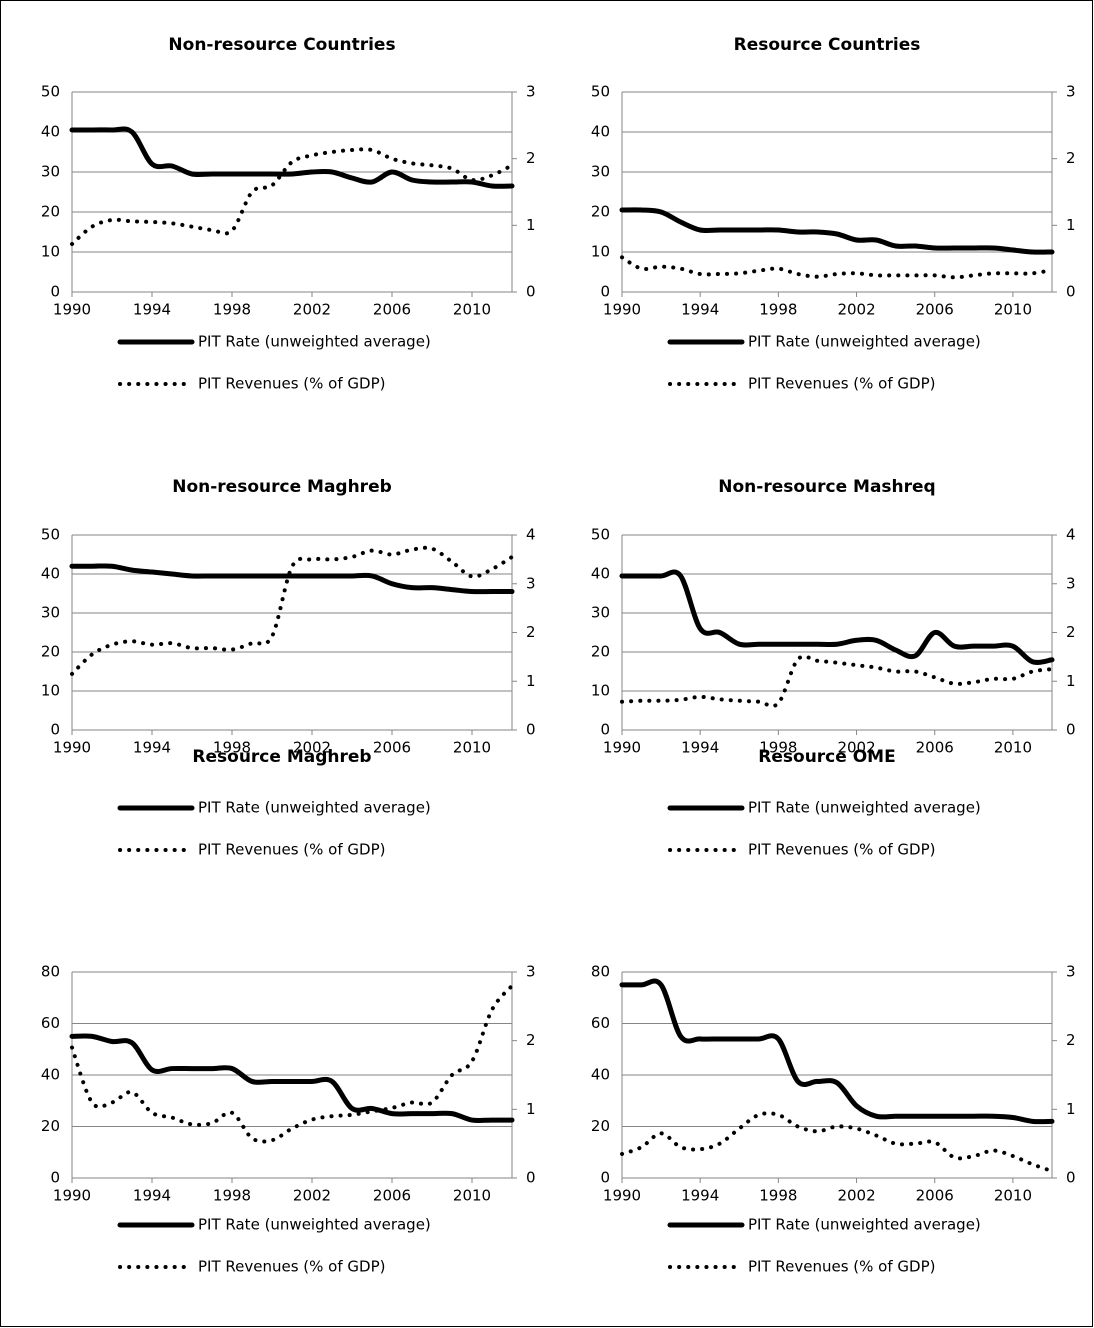 This screenshot has height=1328, width=1094. Describe the element at coordinates (281, 757) in the screenshot. I see `chart-title: Resource Maghreb` at that location.